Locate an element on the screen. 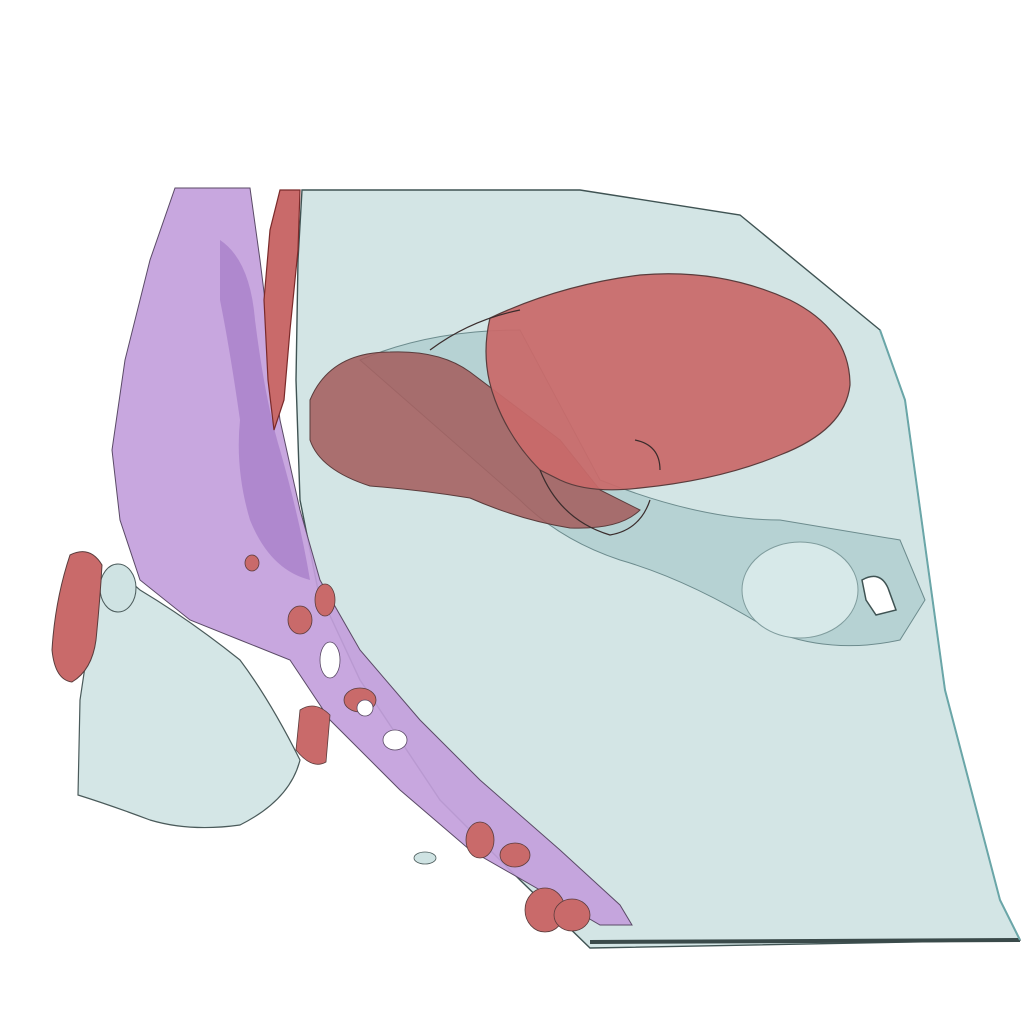 The height and width of the screenshot is (1024, 1024). lesion-left is located at coordinates (77, 617).